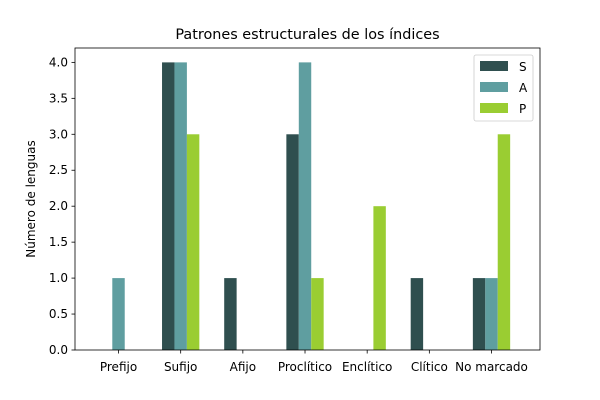  Describe the element at coordinates (317, 314) in the screenshot. I see `bar-P-proclítico` at that location.